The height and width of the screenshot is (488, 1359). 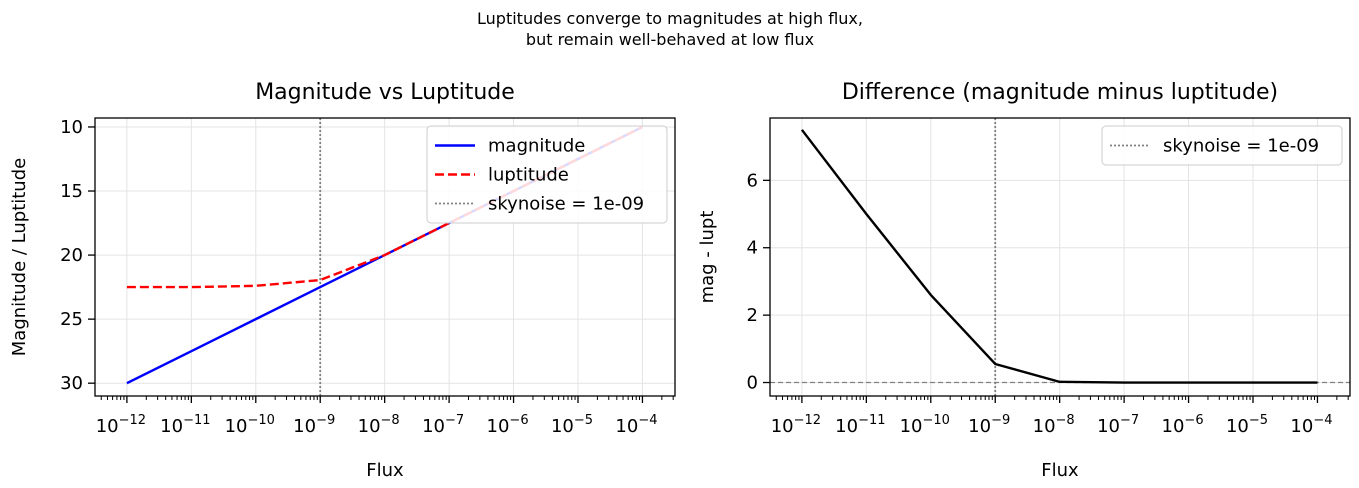 What do you see at coordinates (670, 39) in the screenshot?
I see `figure-suptitle-line-2: but remain well-behaved at low flux` at bounding box center [670, 39].